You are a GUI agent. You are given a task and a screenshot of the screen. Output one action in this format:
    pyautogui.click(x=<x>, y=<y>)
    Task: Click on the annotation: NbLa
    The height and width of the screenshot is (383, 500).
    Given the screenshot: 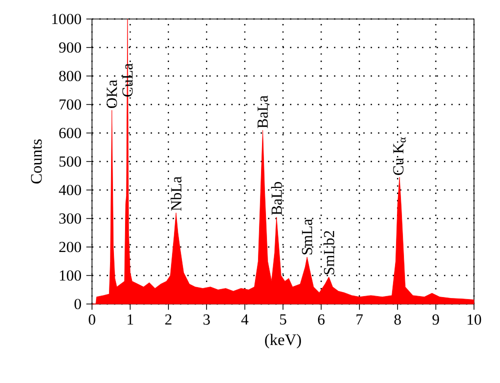 What is the action you would take?
    pyautogui.click(x=176, y=193)
    